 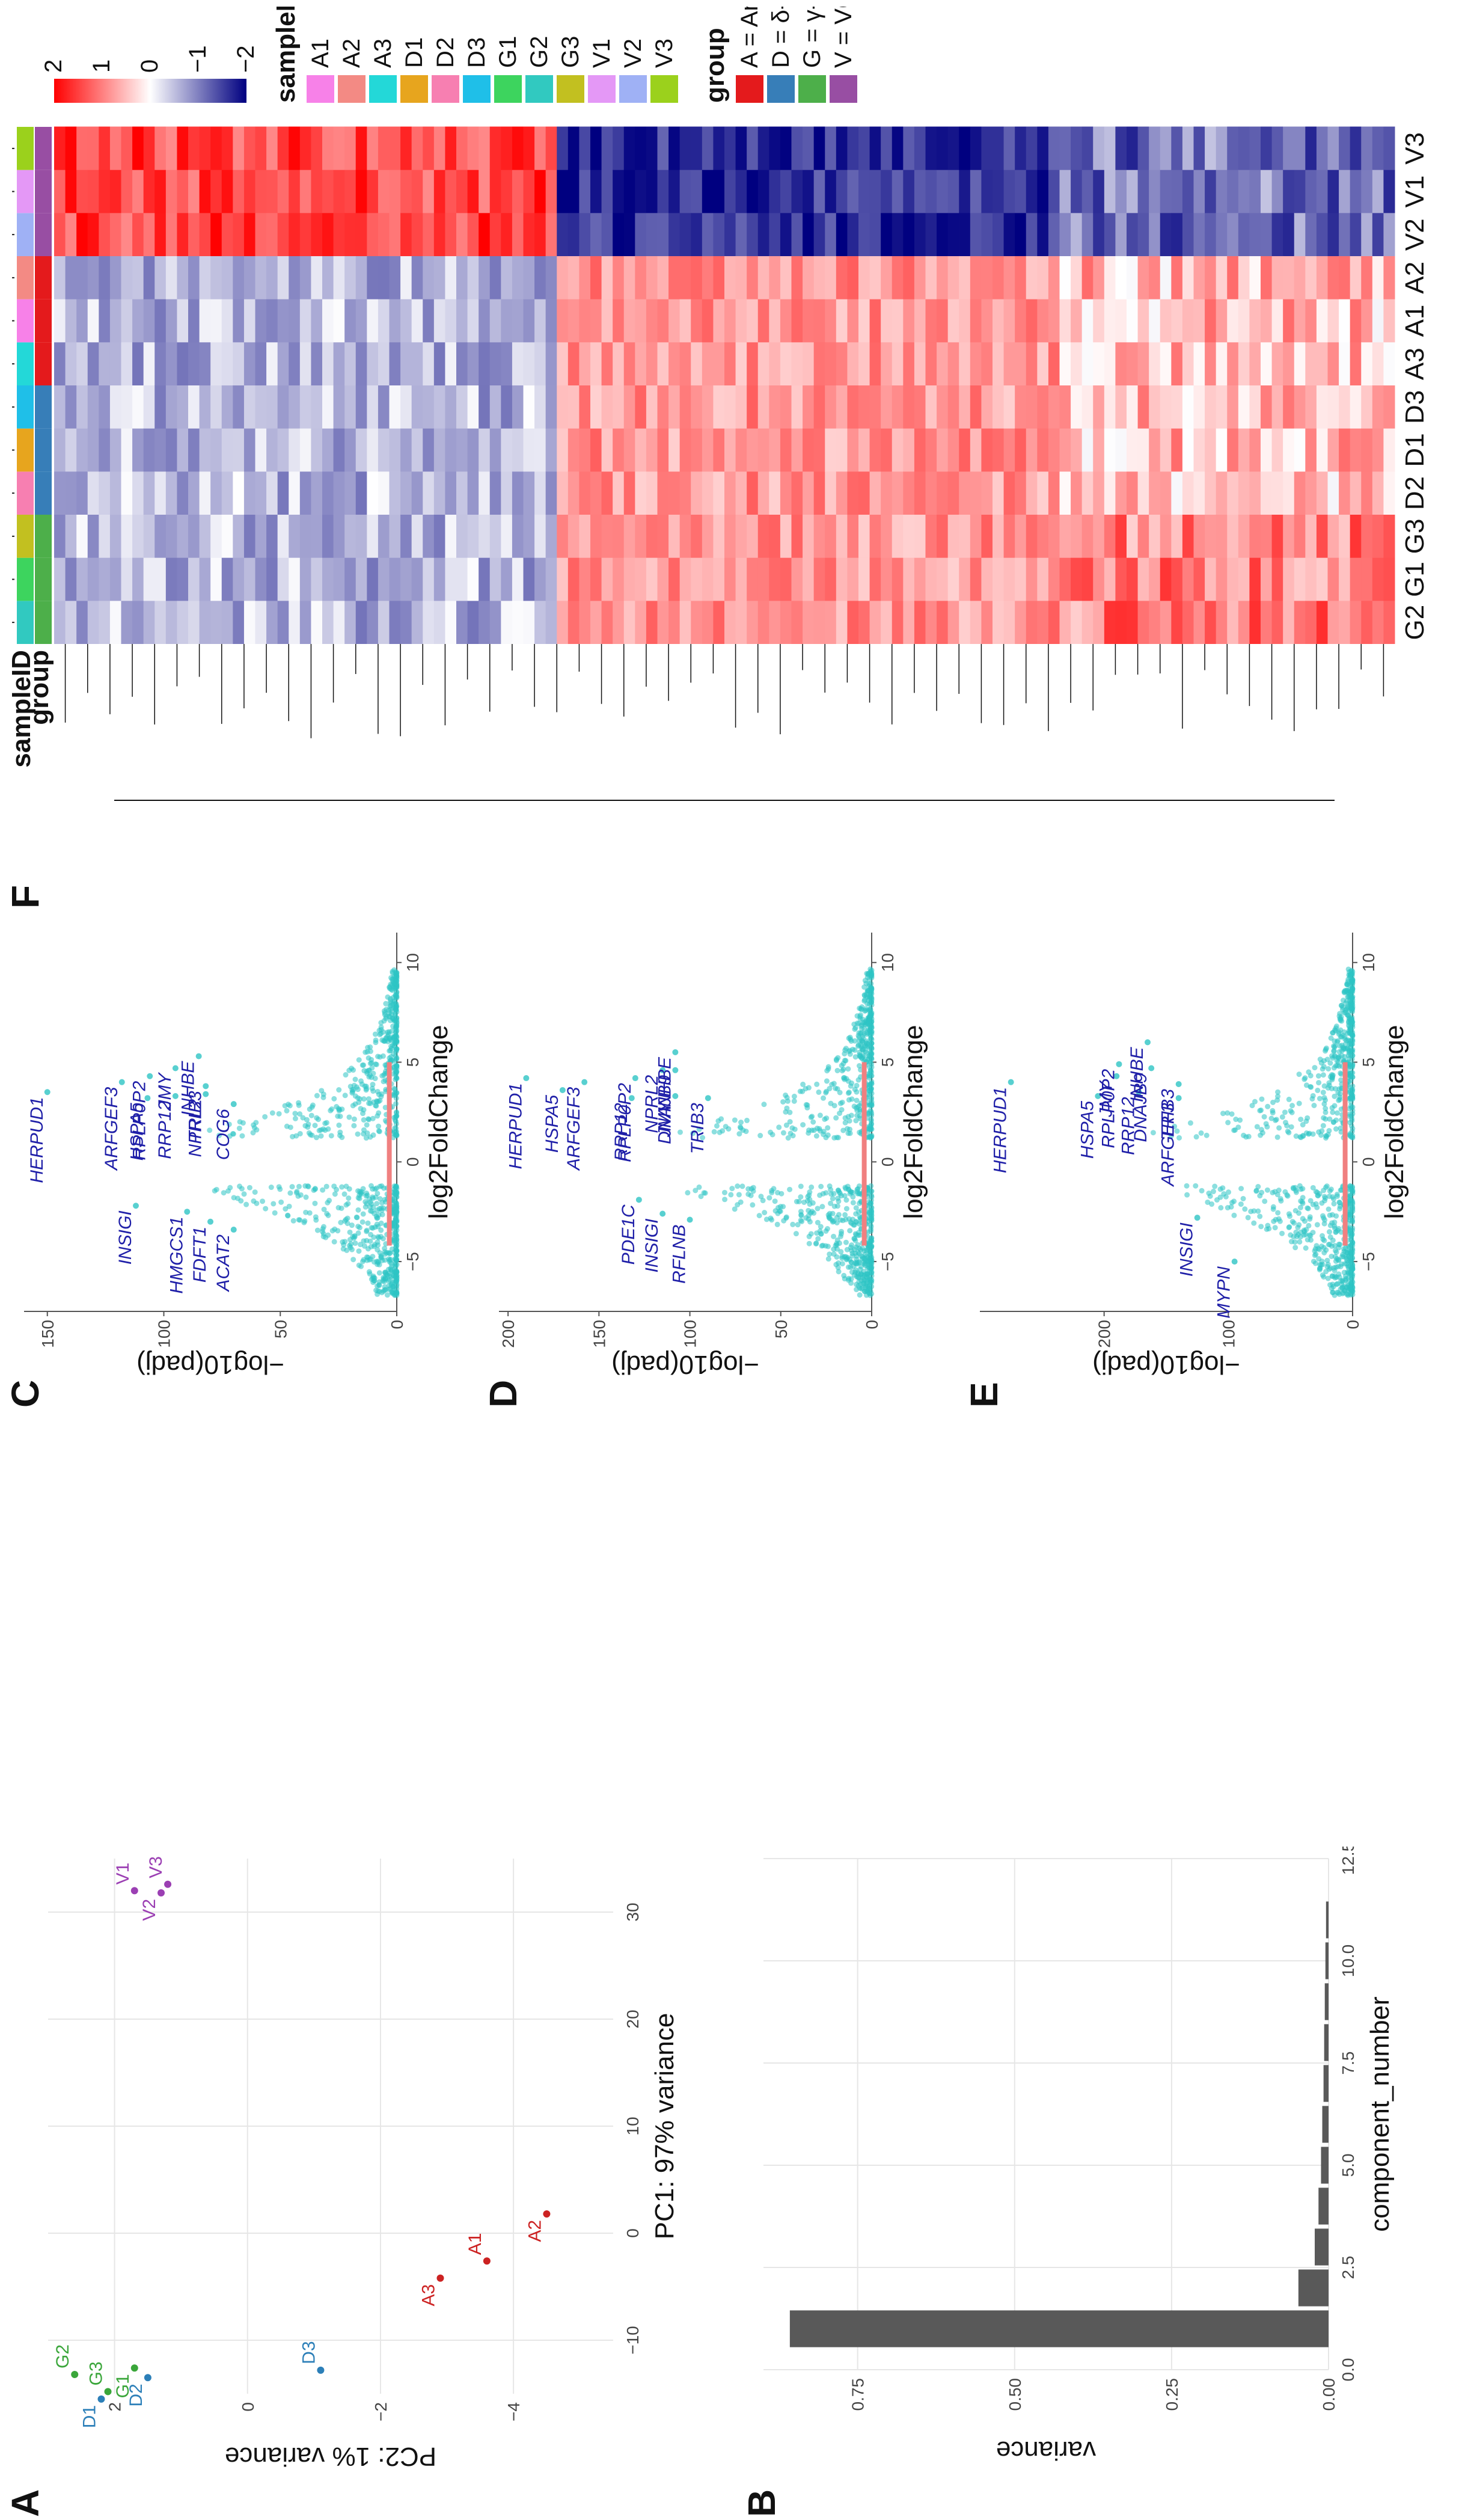 I want to click on volcano-gene-label: HMGCS1, so click(x=176, y=1255).